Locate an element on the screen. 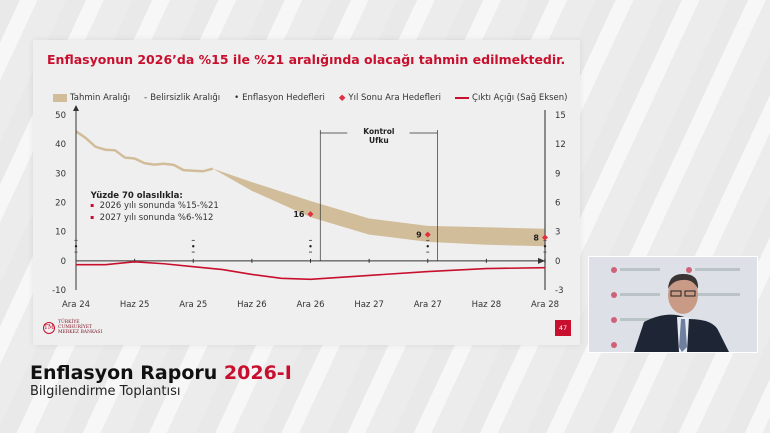  event-subtitle: Bilgilendirme Toplantısı is located at coordinates (105, 391).